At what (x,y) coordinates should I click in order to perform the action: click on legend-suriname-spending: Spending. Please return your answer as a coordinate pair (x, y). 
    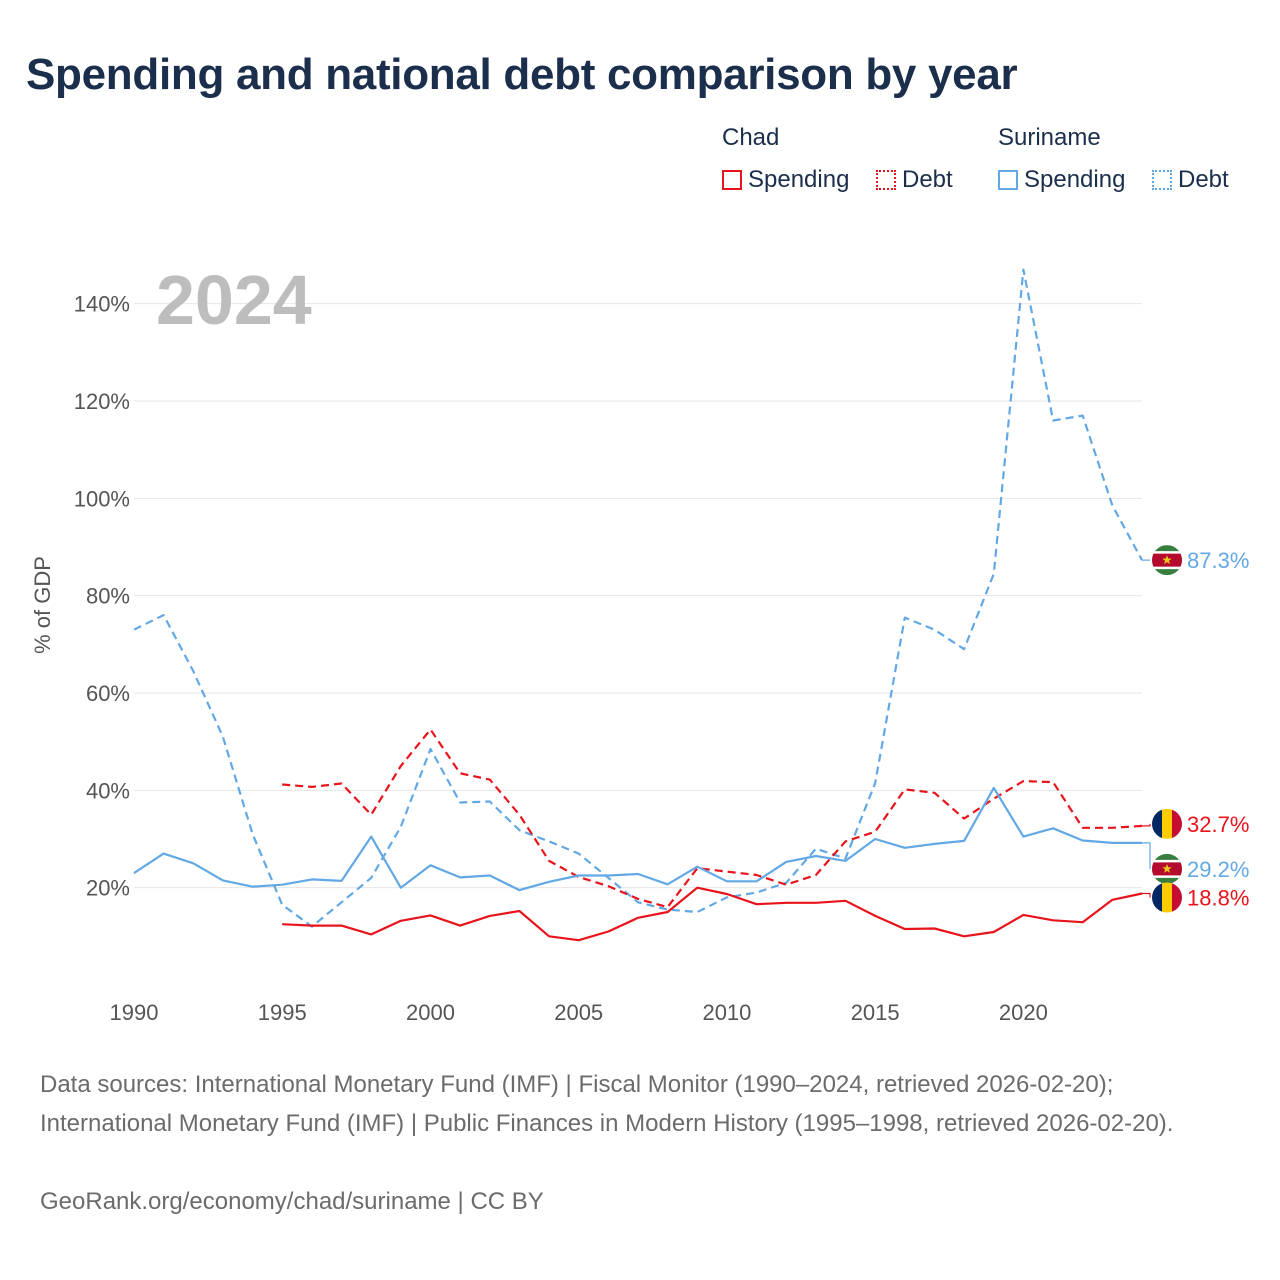
    Looking at the image, I should click on (1061, 180).